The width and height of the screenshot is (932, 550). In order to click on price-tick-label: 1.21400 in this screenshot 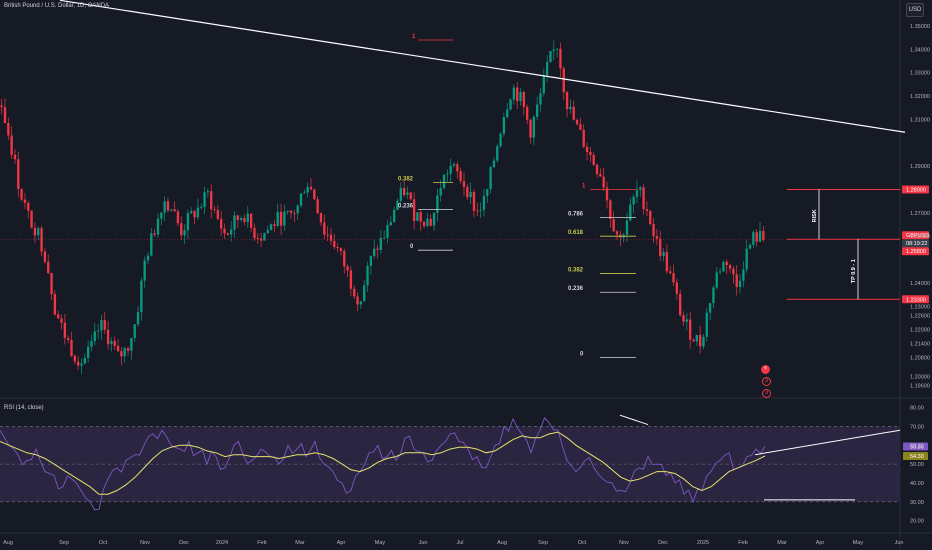, I will do `click(920, 345)`.